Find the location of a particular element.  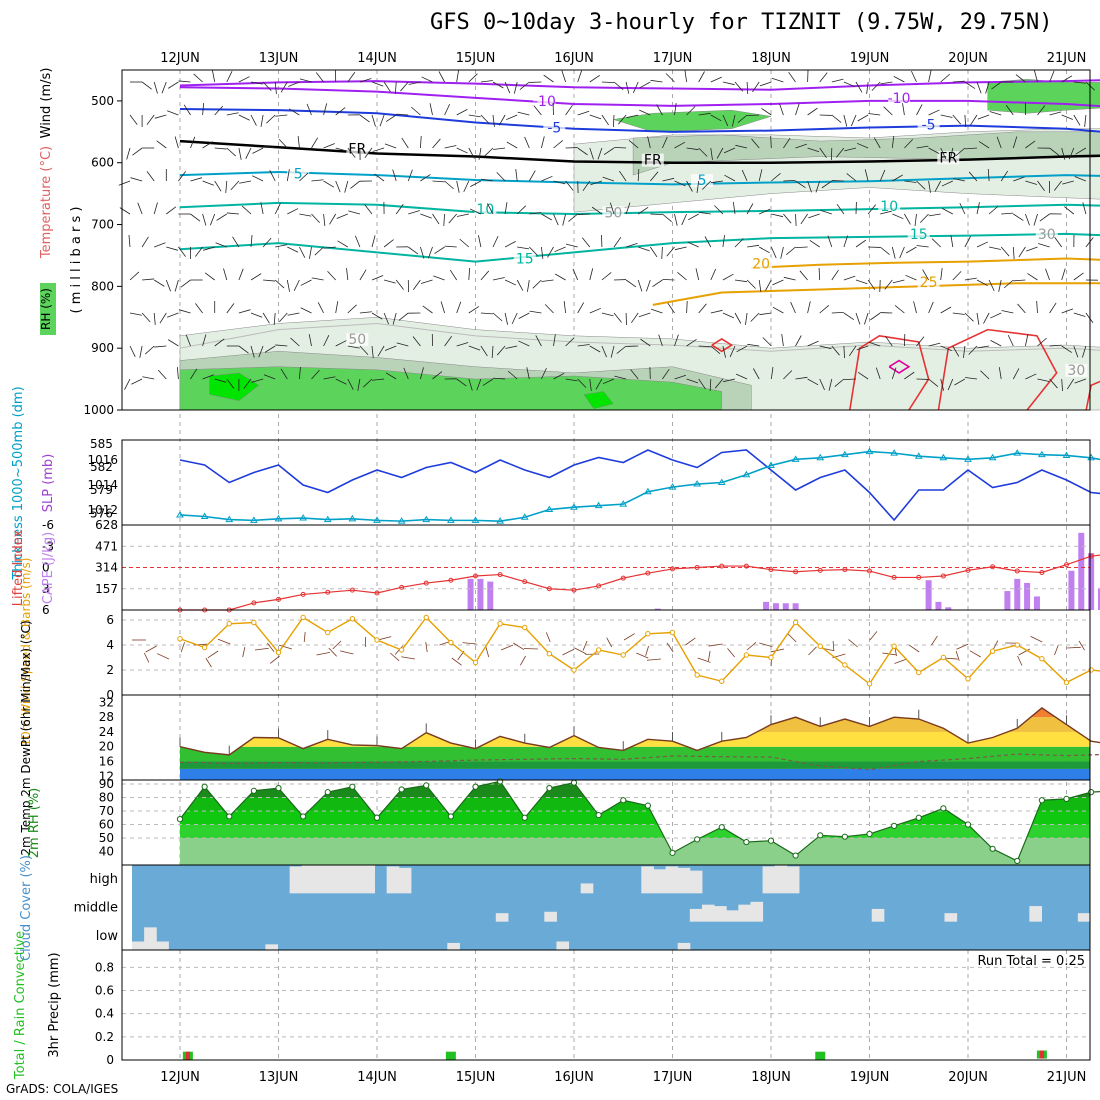

rh-tick-label: 40 is located at coordinates (106, 852).